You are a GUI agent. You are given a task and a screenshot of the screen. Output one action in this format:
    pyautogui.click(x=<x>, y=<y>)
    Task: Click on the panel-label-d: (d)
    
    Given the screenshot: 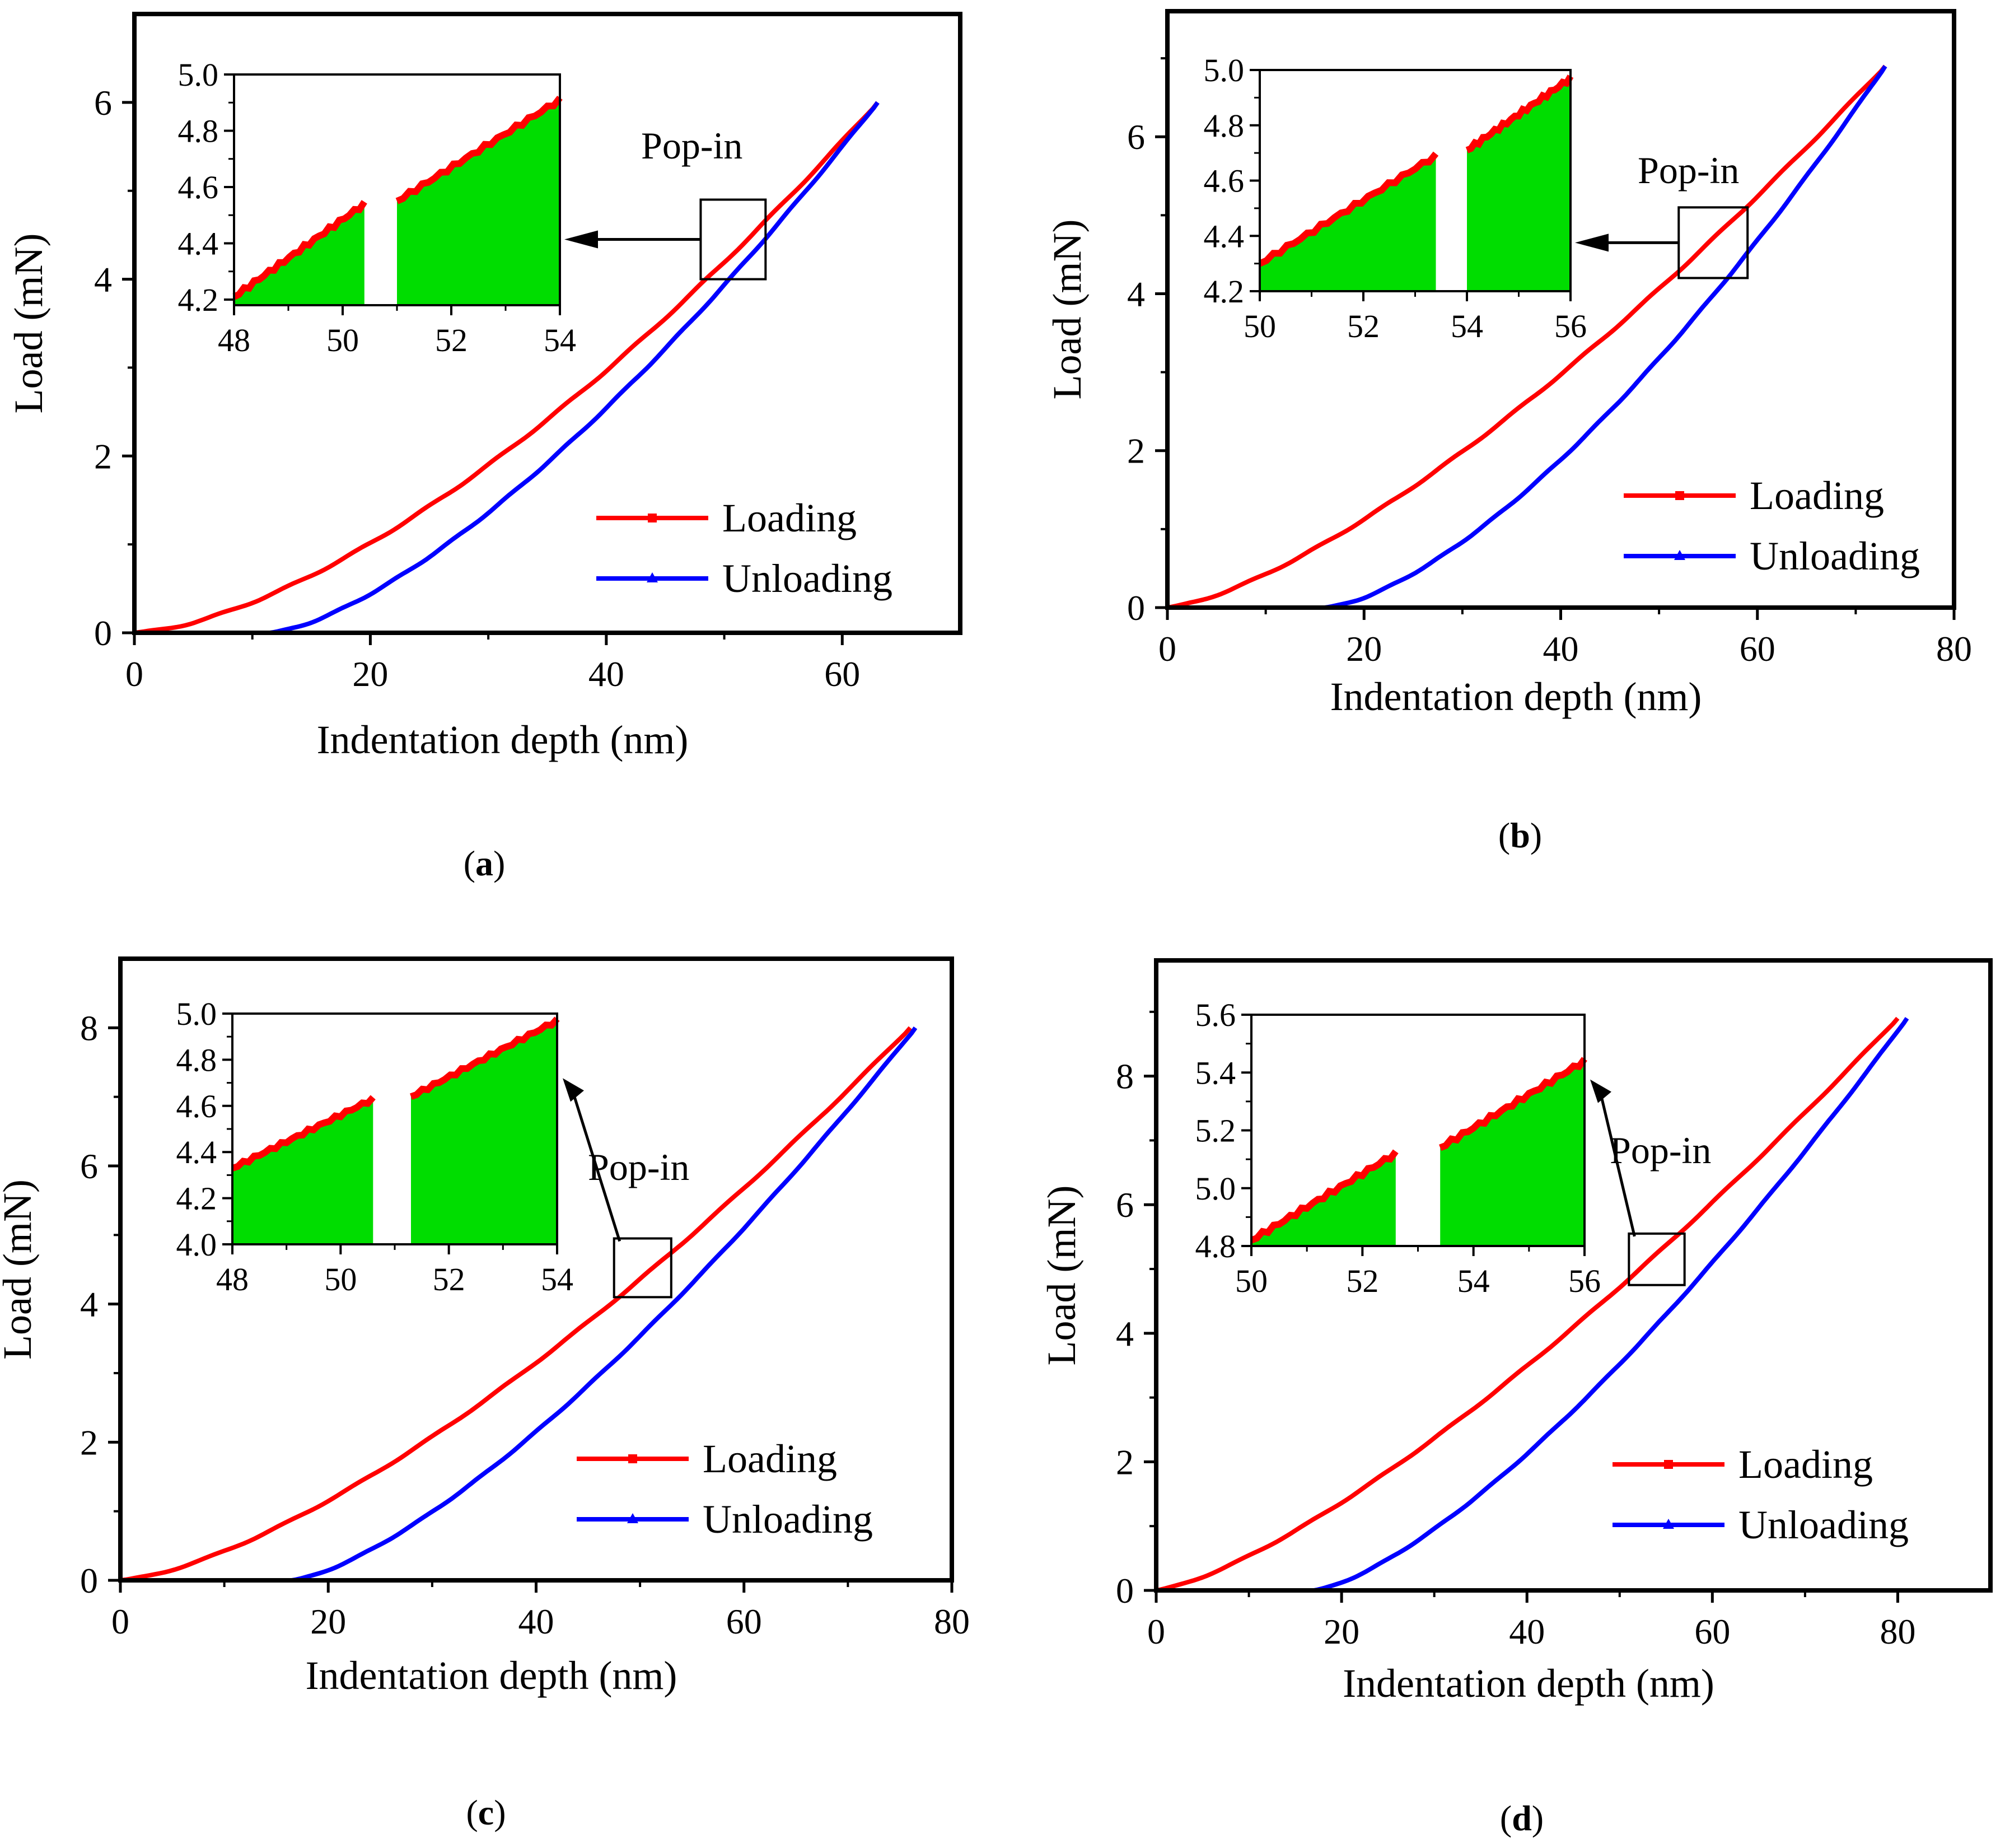 What is the action you would take?
    pyautogui.click(x=1521, y=1818)
    